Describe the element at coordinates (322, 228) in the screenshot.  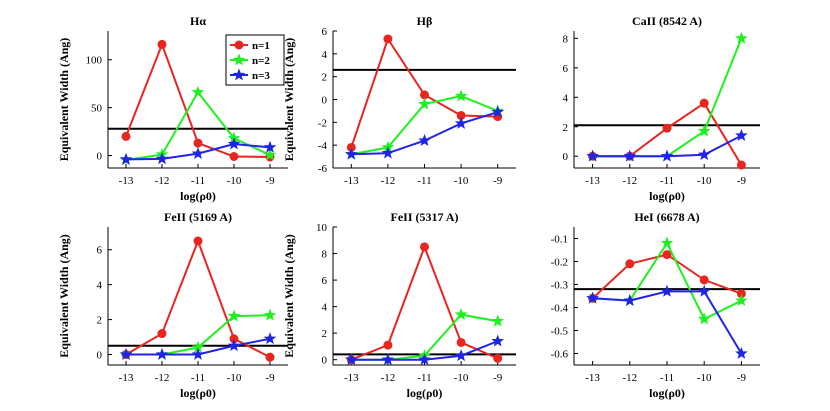
I see `y-tick-label: 10` at that location.